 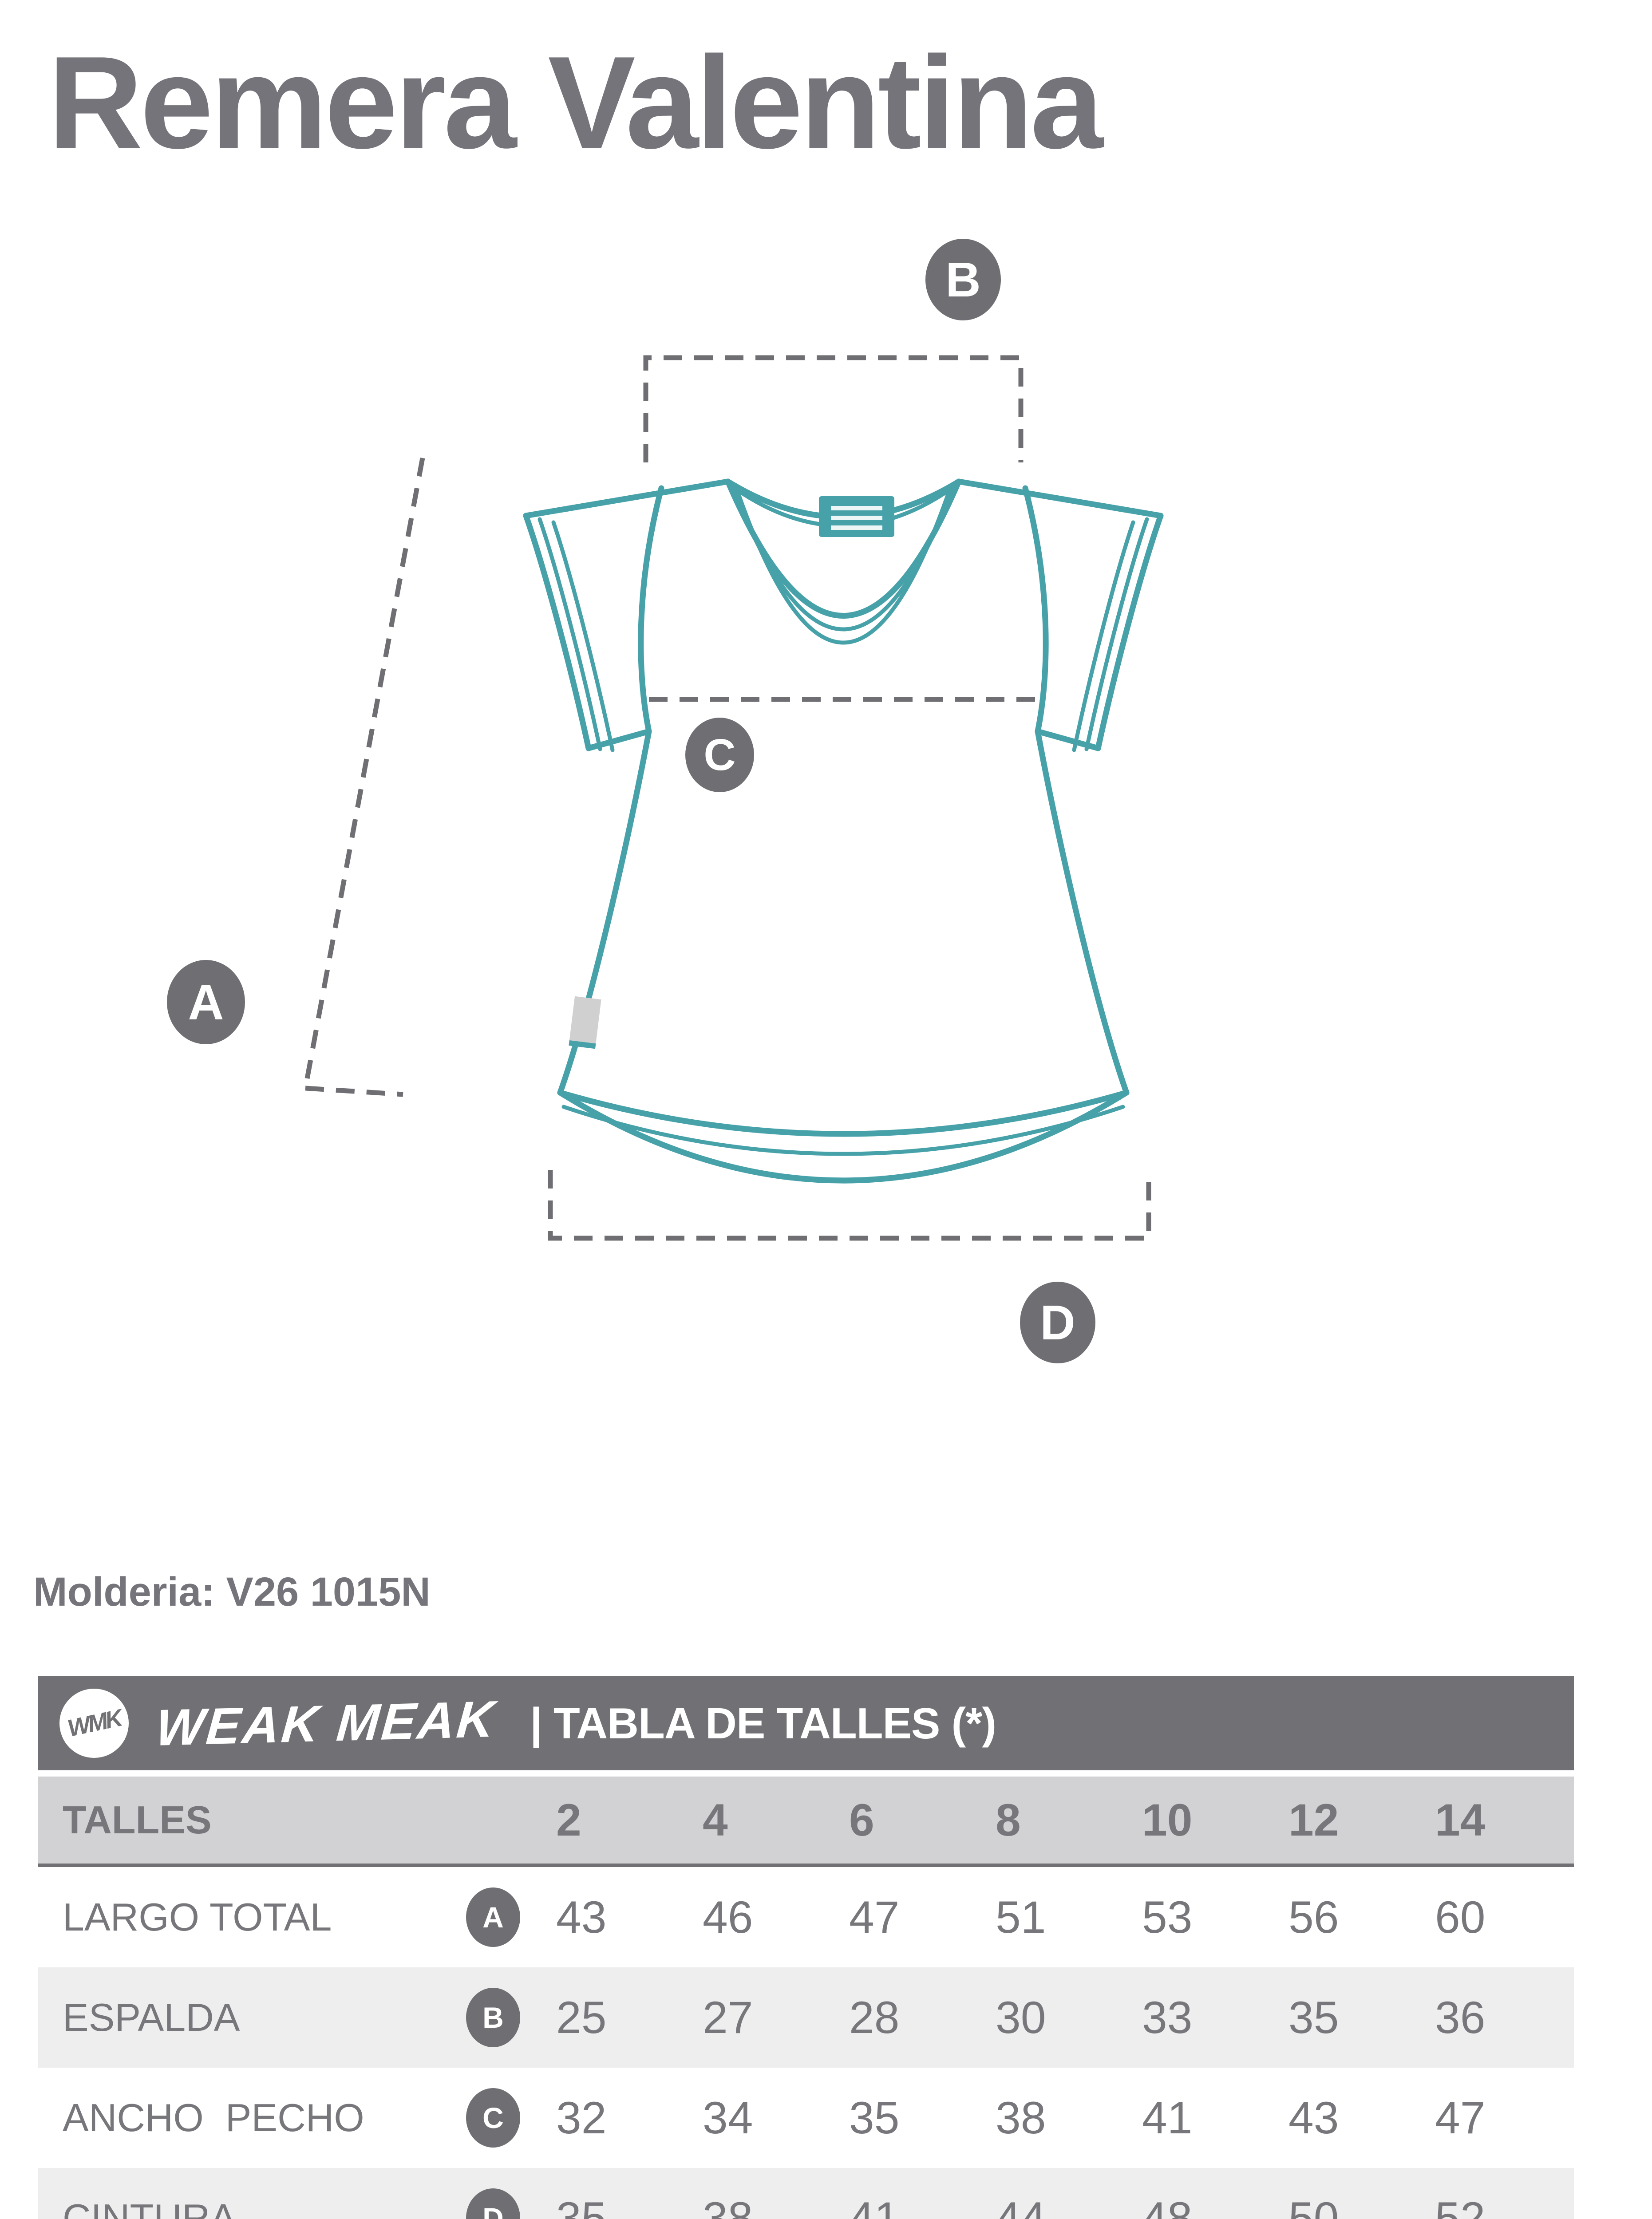 What do you see at coordinates (568, 1819) in the screenshot?
I see `size-col: 2` at bounding box center [568, 1819].